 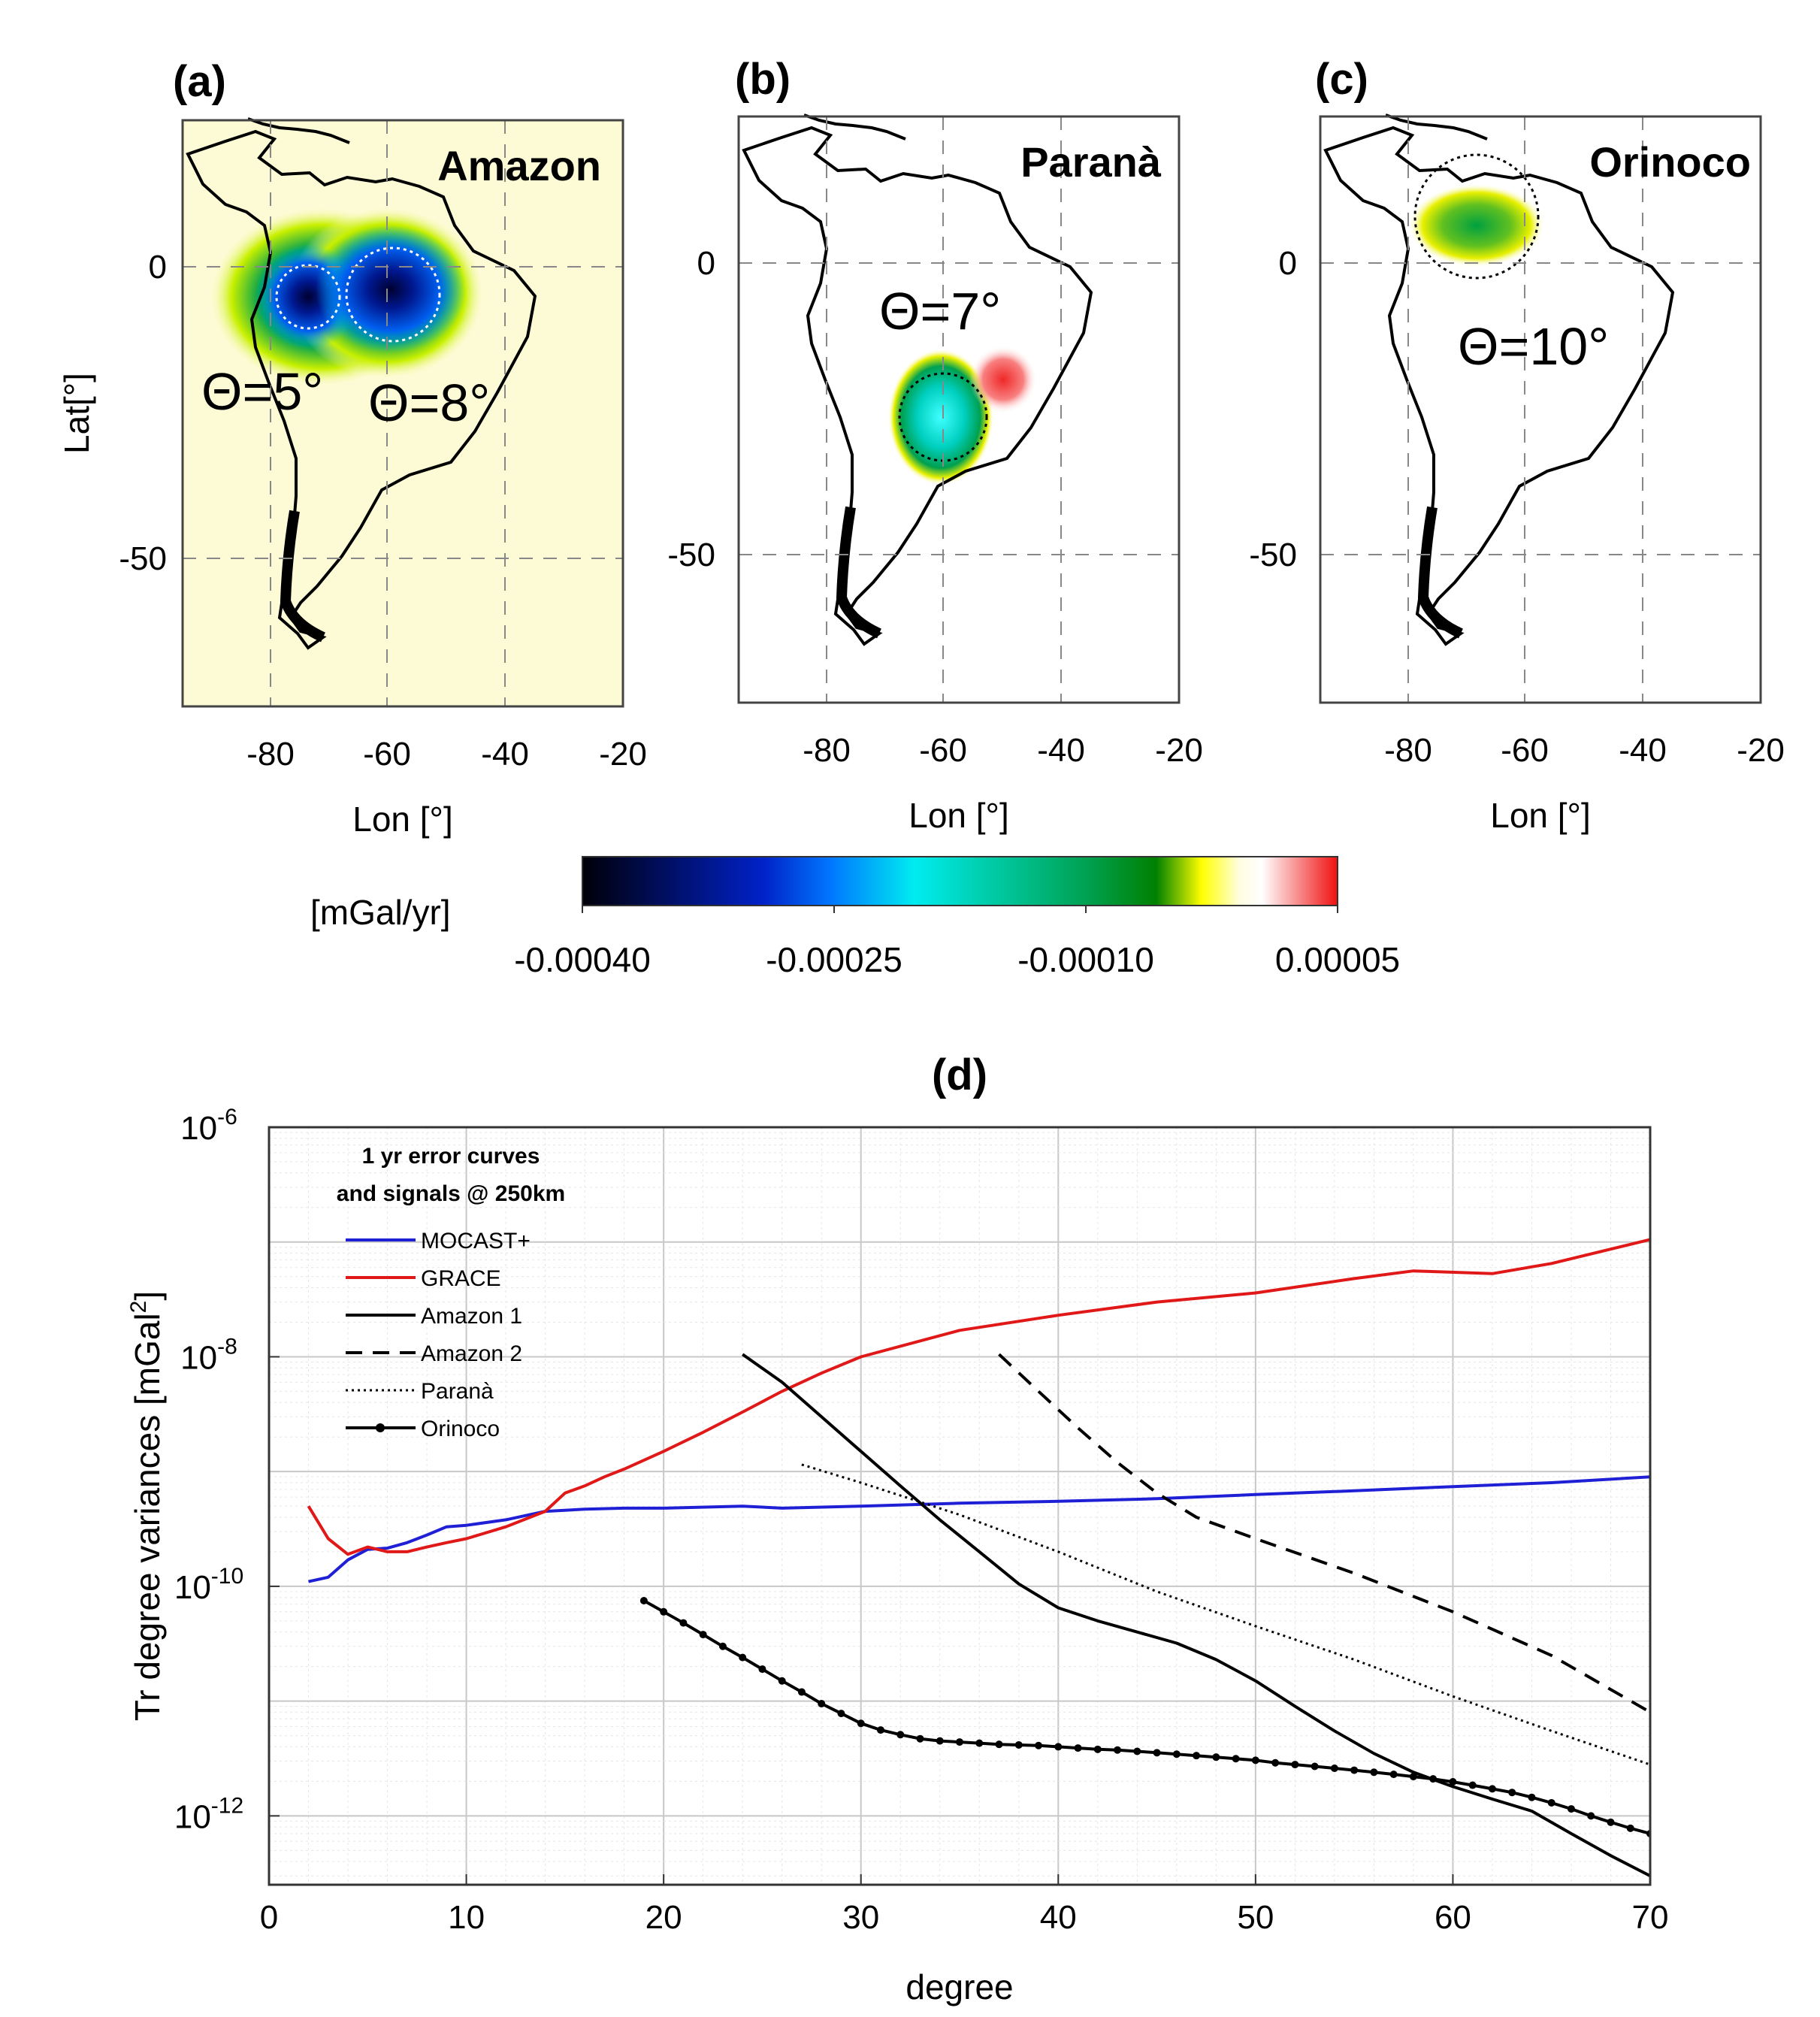 I want to click on caribbean-a, so click(x=298, y=130).